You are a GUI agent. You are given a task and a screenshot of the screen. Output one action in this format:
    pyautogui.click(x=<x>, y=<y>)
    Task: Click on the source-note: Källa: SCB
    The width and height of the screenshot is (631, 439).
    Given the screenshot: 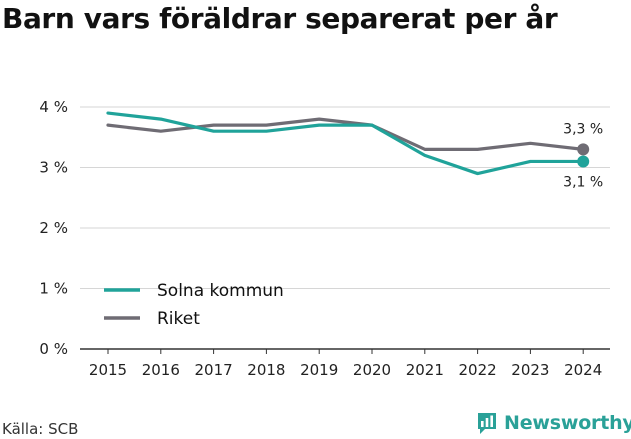 What is the action you would take?
    pyautogui.click(x=40, y=429)
    